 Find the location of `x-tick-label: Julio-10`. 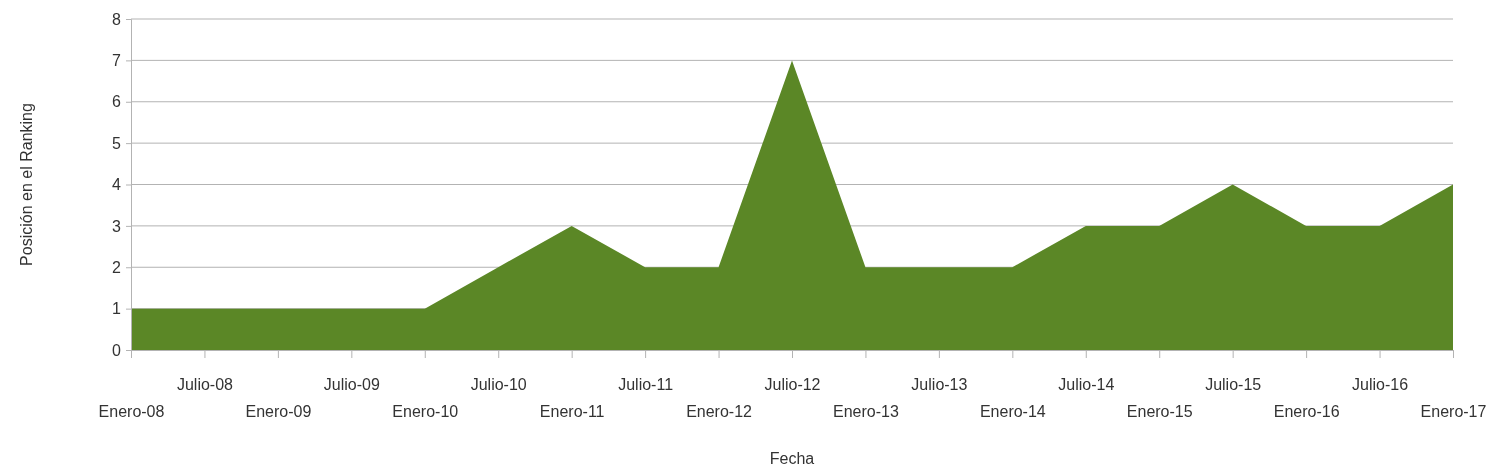

x-tick-label: Julio-10 is located at coordinates (498, 385).